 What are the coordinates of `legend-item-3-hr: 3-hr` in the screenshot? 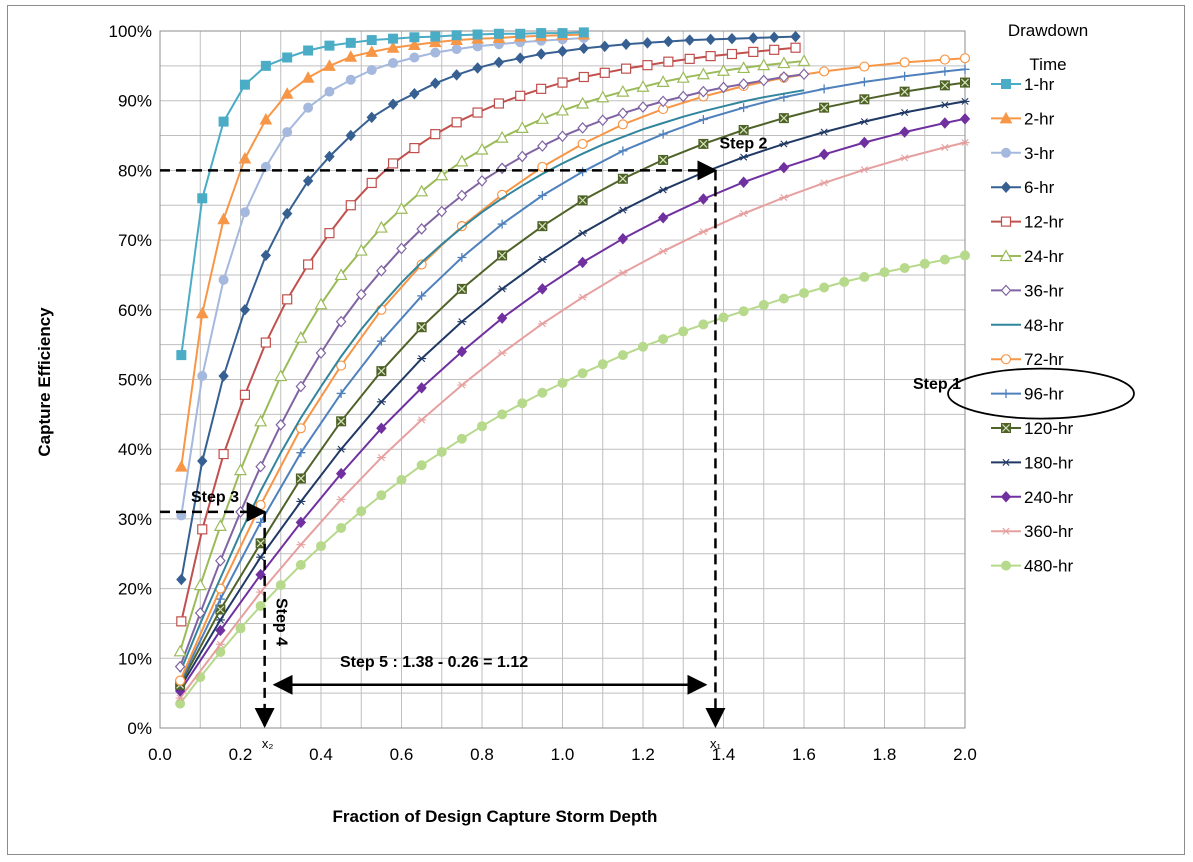 It's located at (1023, 153).